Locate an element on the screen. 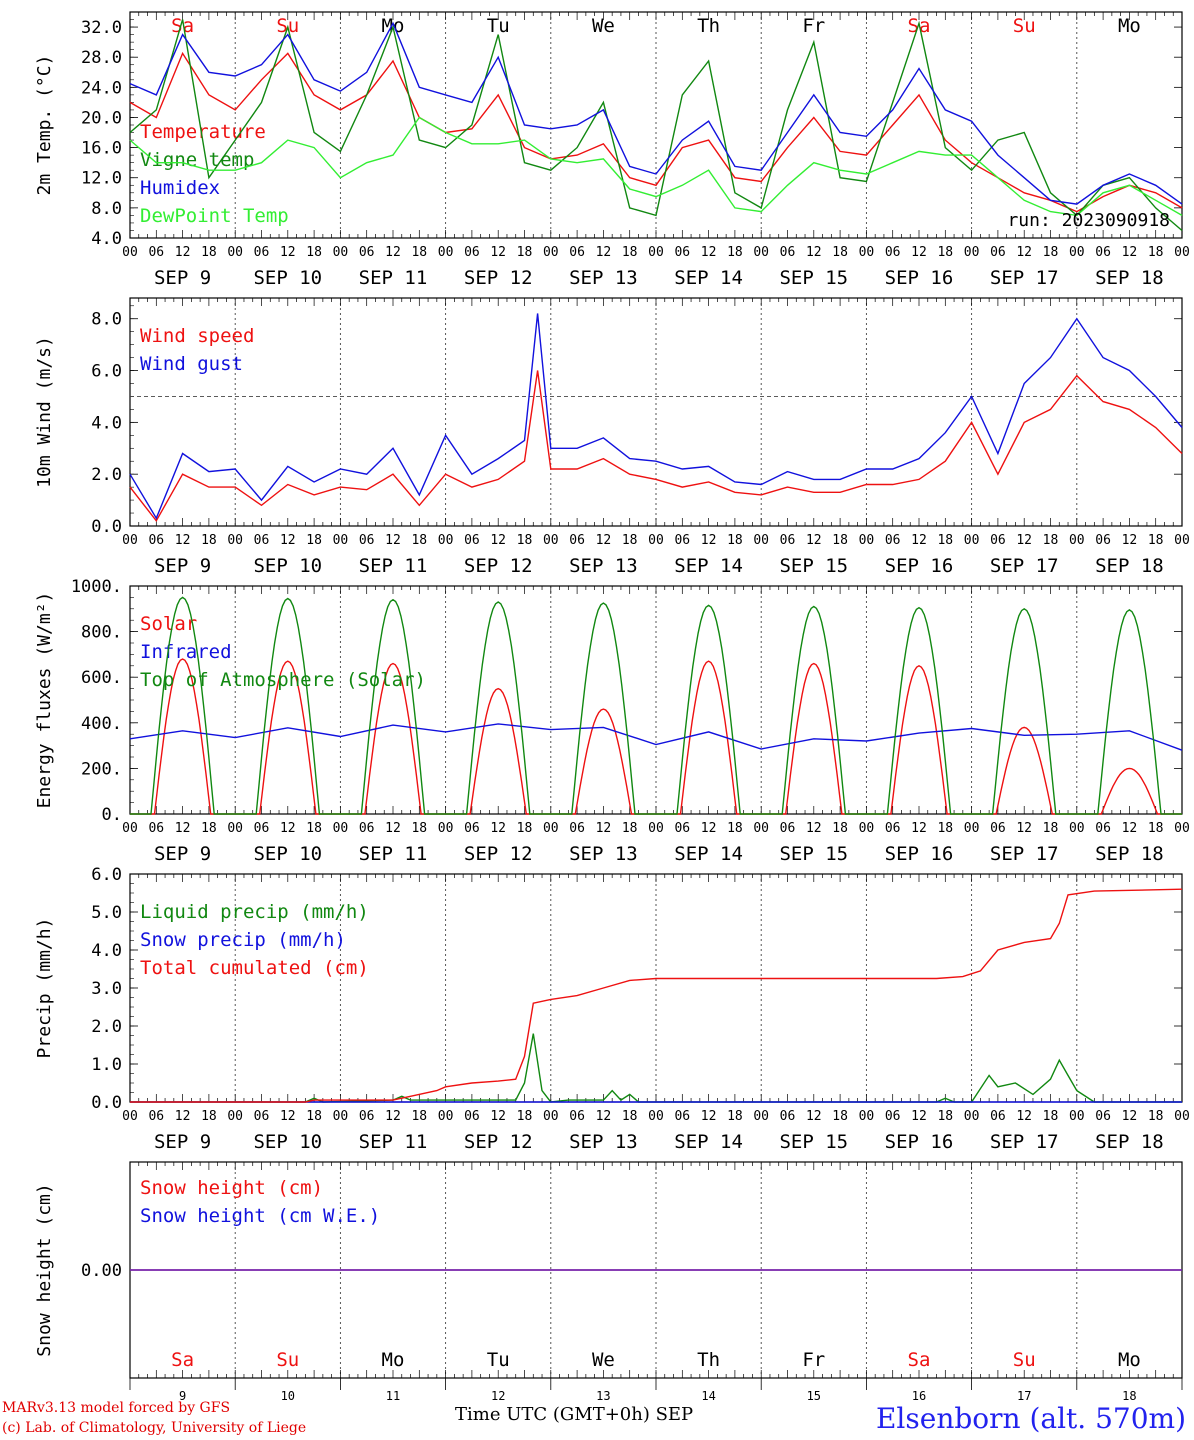  date-label: SEP 13 is located at coordinates (603, 1142).